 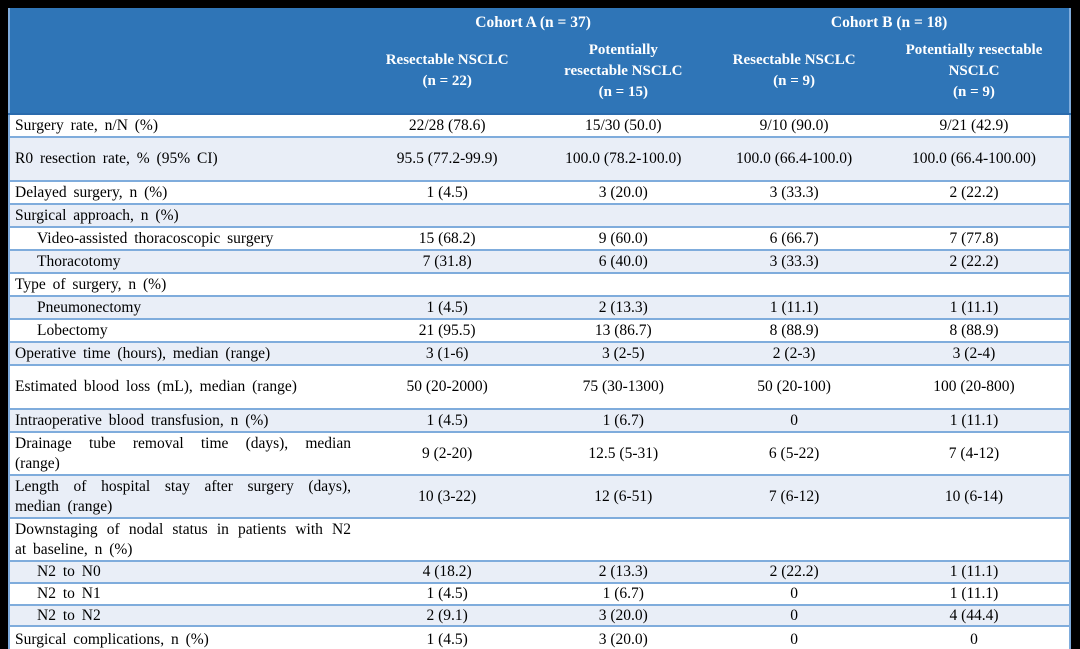 I want to click on row-label: Surgical approach, n (%), so click(x=183, y=215).